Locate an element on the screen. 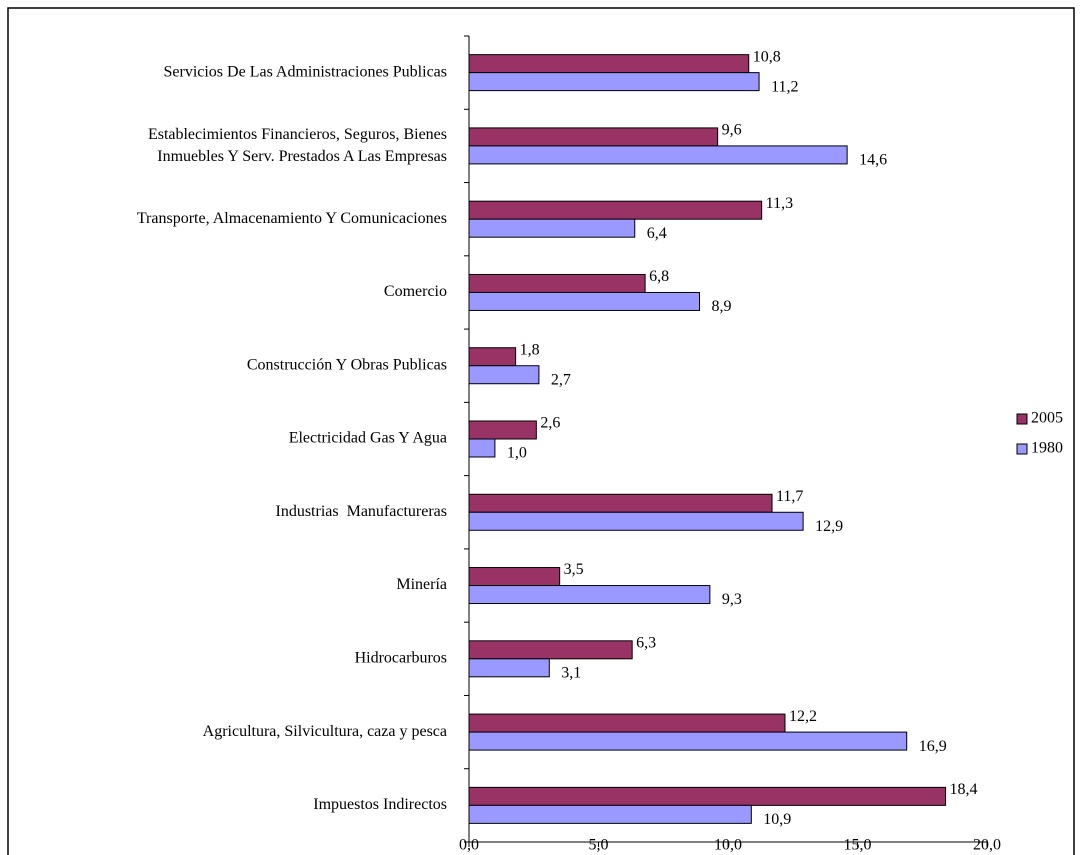  y-tick-label: Hidrocarburos is located at coordinates (401, 657).